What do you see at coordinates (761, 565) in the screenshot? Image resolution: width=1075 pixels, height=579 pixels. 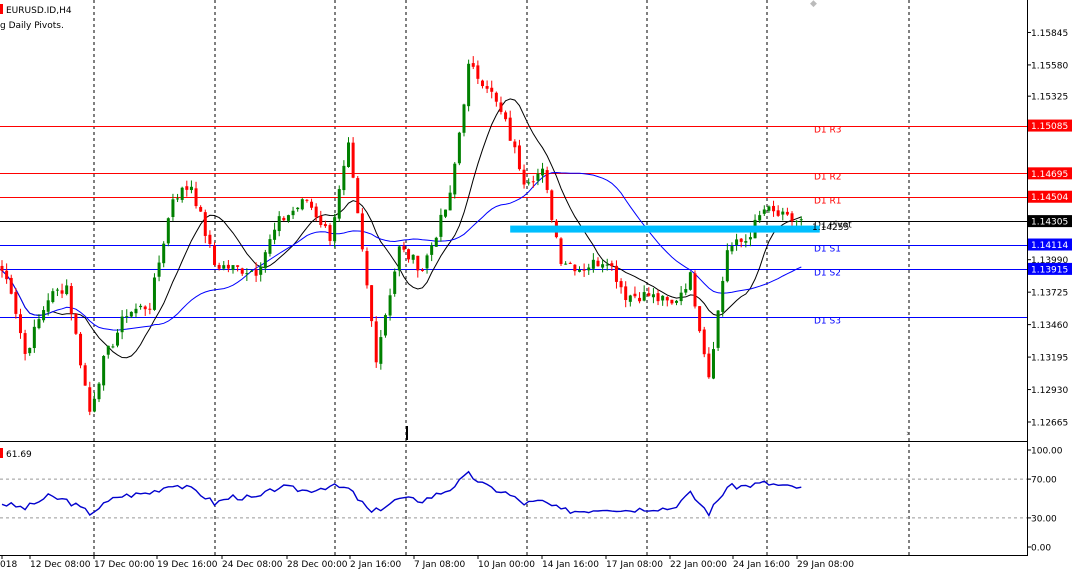 I see `x-tick-label: 24 Jan 16:00` at bounding box center [761, 565].